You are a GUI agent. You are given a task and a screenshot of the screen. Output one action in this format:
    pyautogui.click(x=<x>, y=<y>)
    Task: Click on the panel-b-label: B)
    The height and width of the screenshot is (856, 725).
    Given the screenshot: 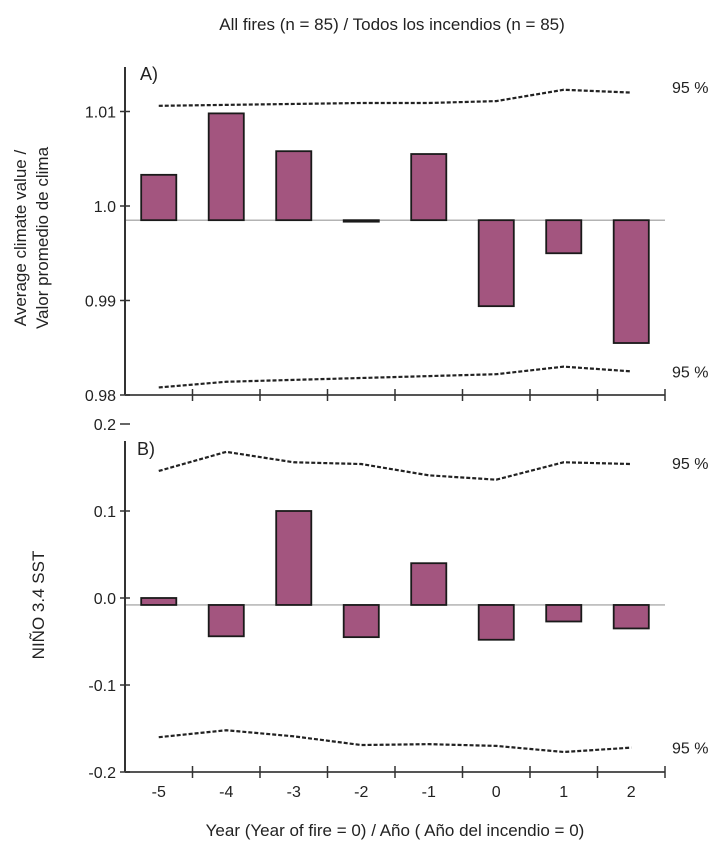 What is the action you would take?
    pyautogui.click(x=146, y=449)
    